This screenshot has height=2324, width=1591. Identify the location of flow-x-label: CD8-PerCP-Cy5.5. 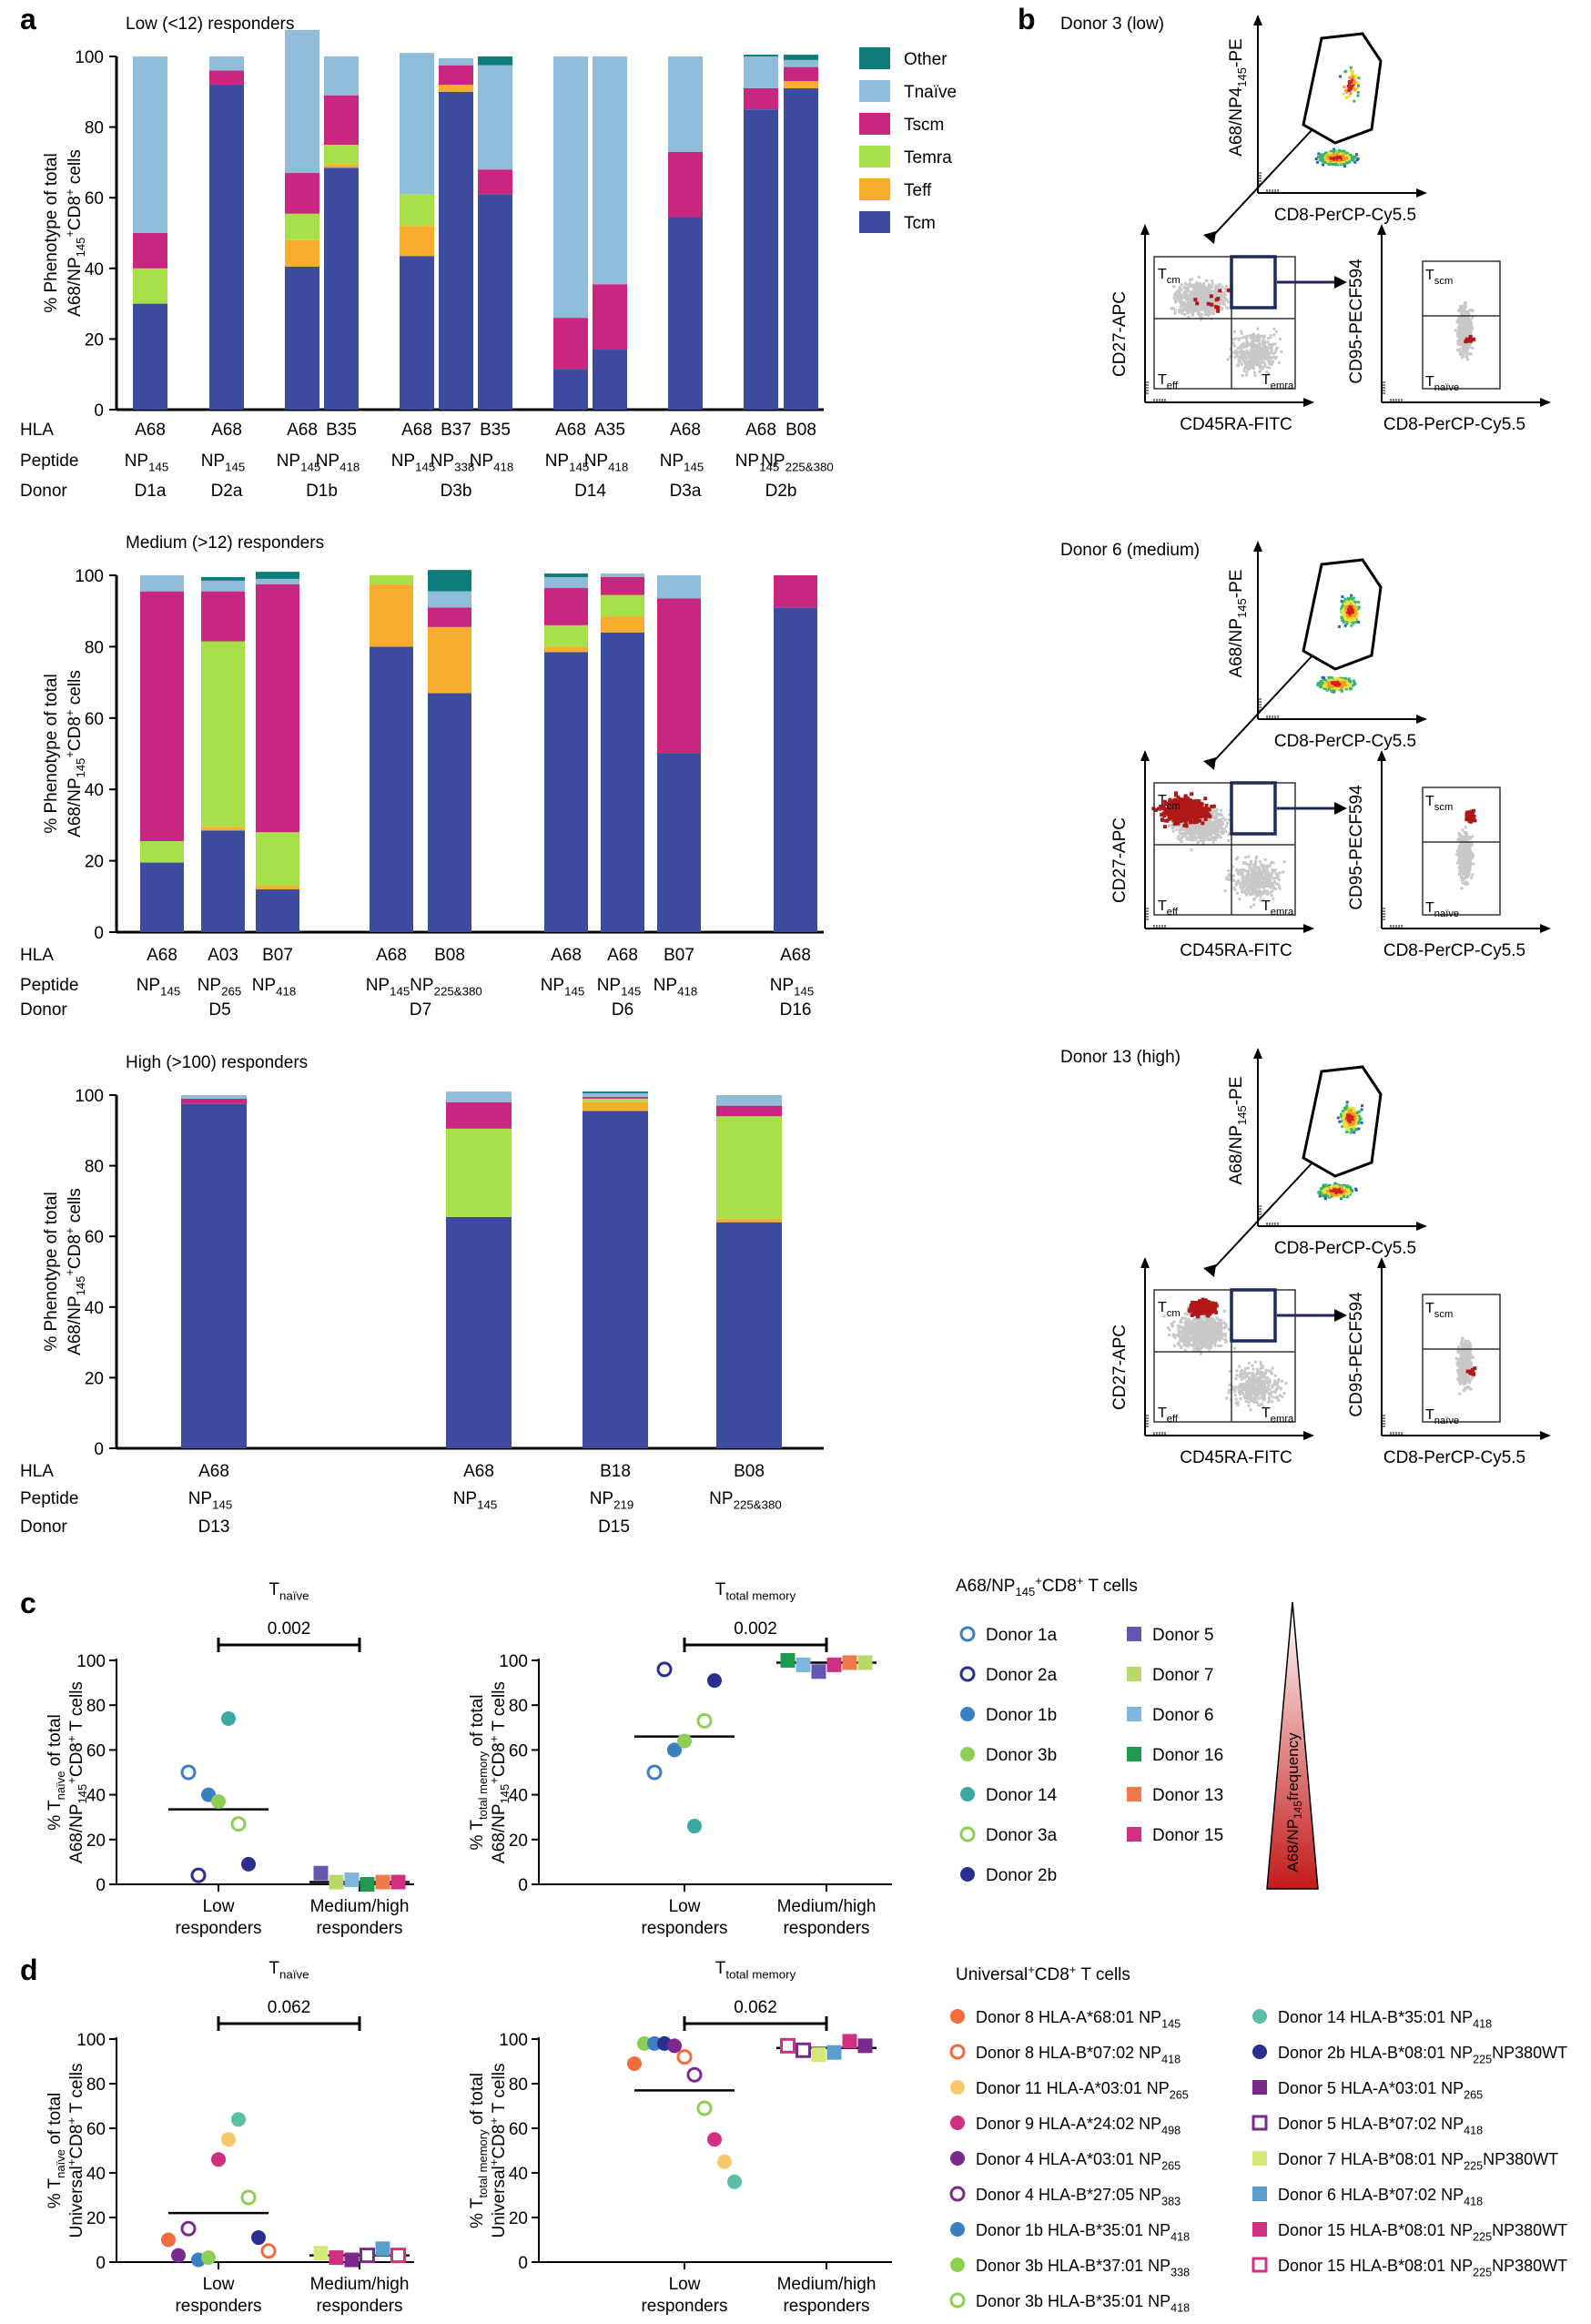
(1345, 741).